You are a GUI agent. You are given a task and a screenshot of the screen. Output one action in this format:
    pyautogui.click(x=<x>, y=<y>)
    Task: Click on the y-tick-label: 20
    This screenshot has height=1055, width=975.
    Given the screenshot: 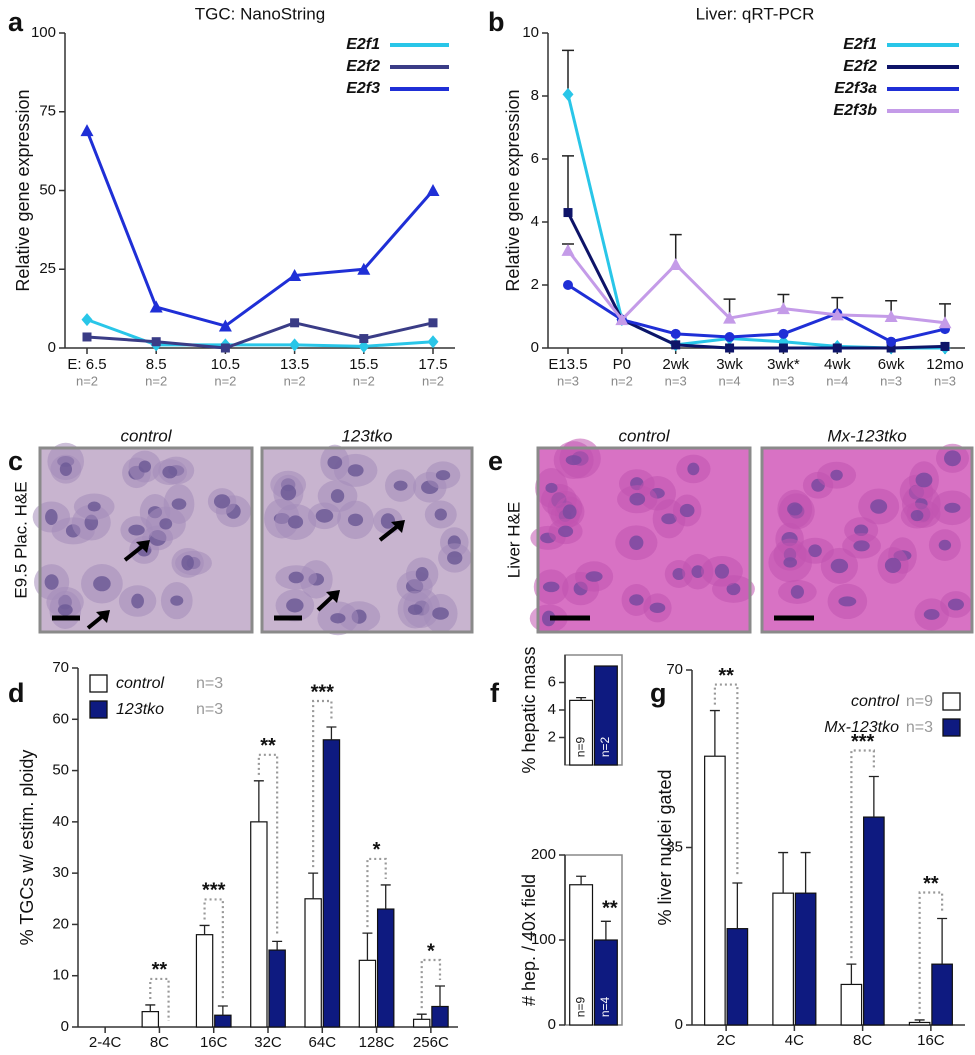 What is the action you would take?
    pyautogui.click(x=60, y=923)
    